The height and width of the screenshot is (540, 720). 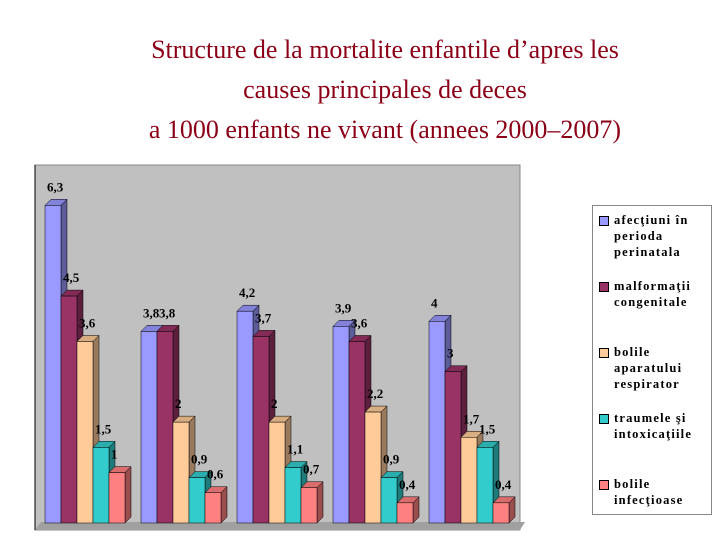 I want to click on legend-item: traumele şi intoxicaţiile, so click(x=652, y=438).